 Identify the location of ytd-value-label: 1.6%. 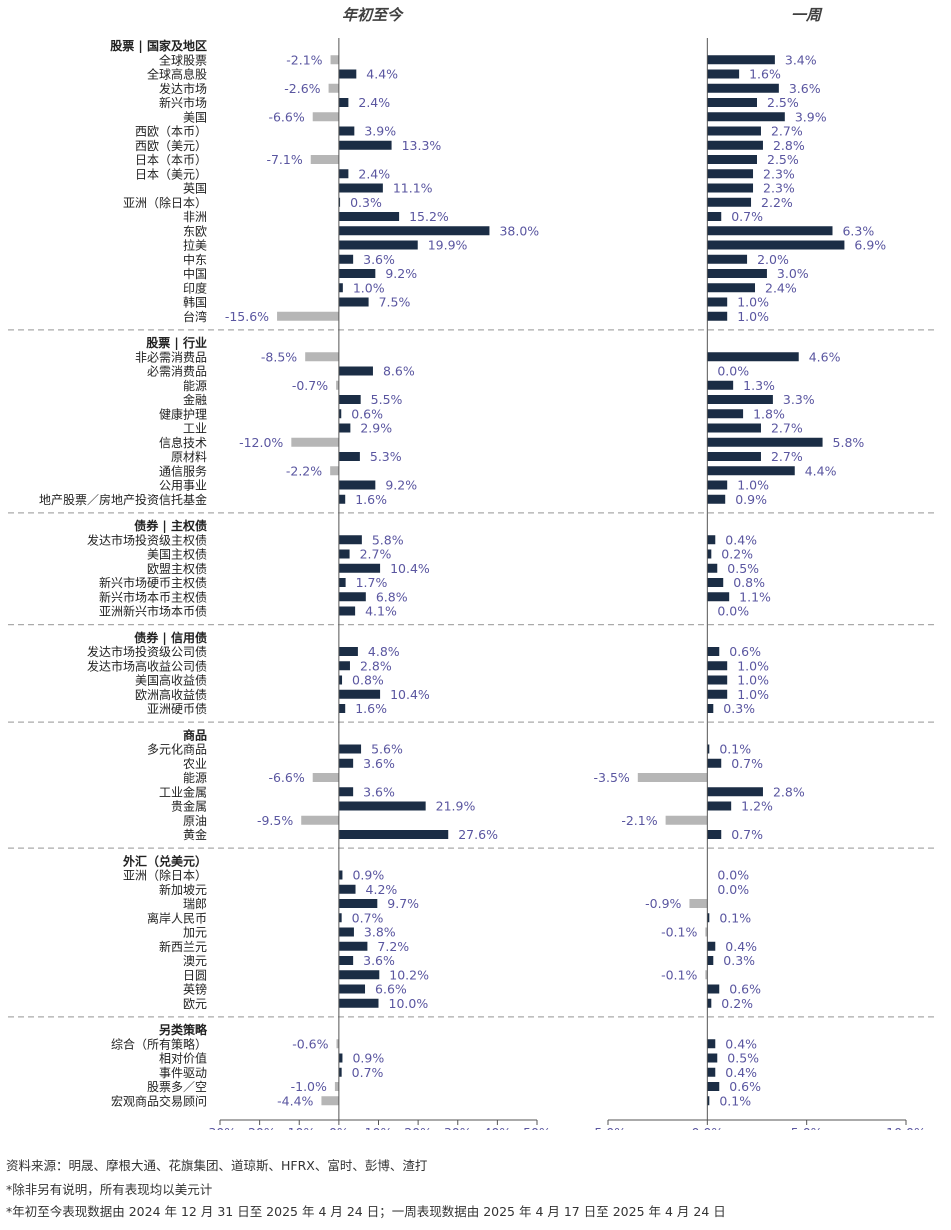
(371, 499).